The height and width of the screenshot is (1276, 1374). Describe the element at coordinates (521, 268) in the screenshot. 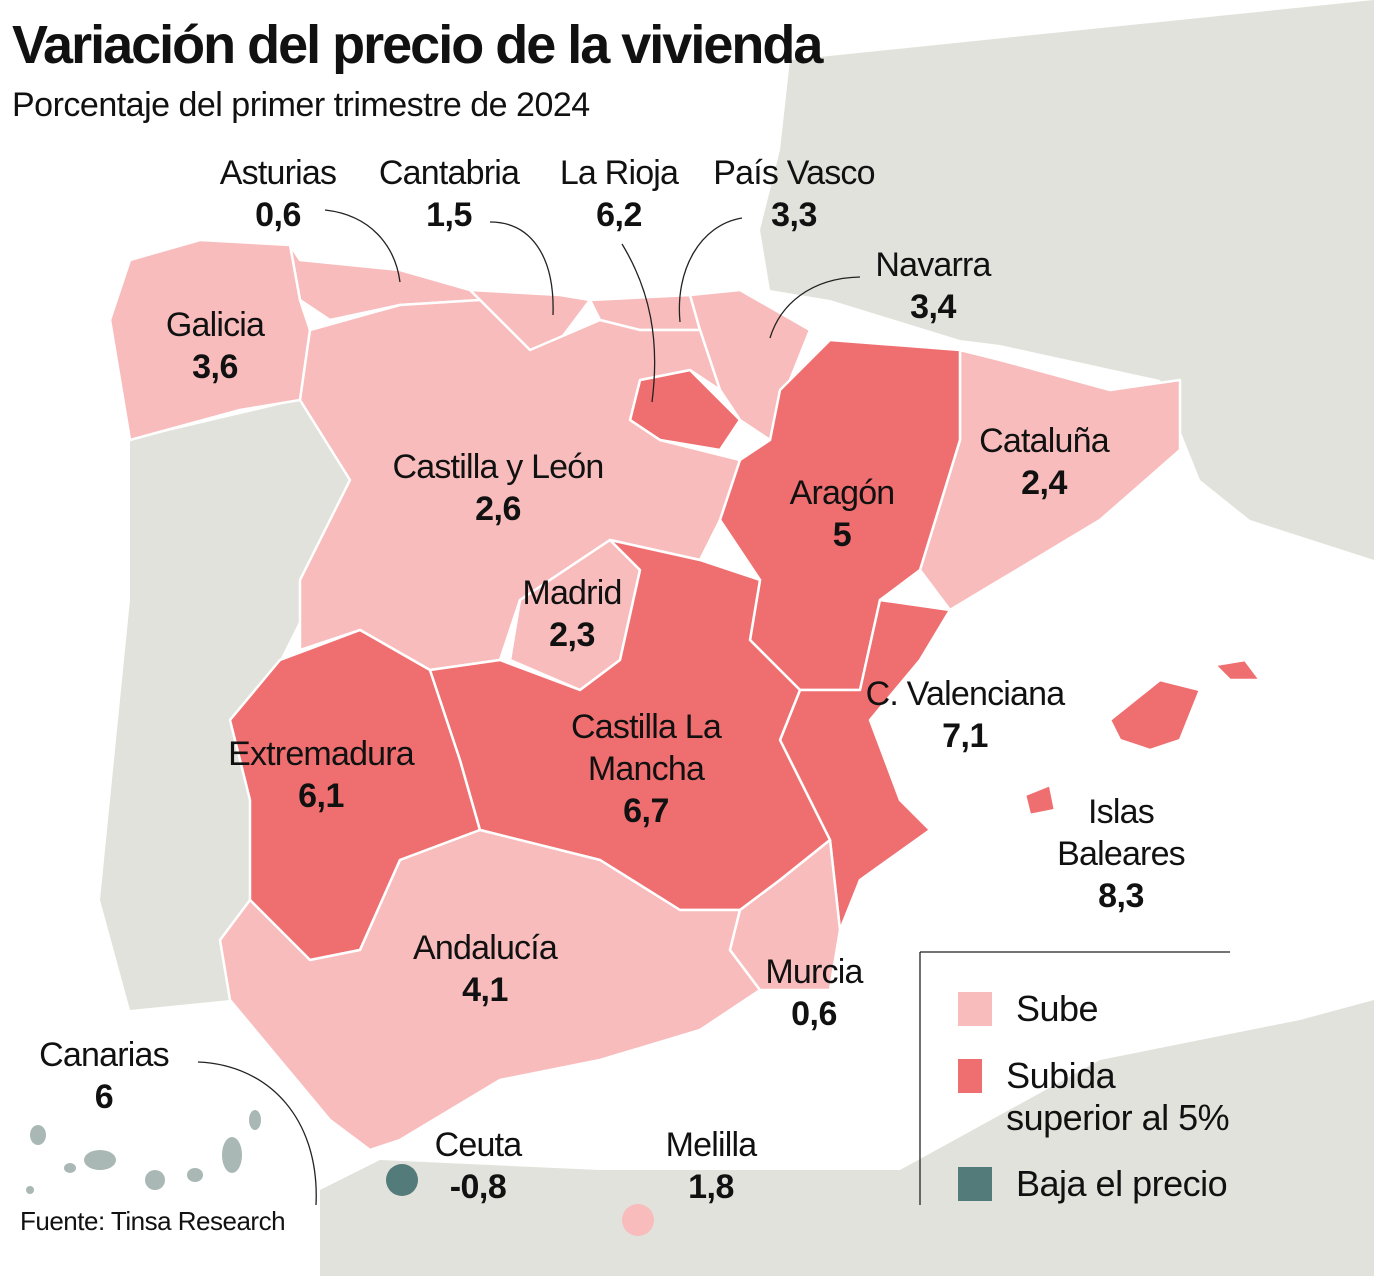

I see `leader-cantabria` at that location.